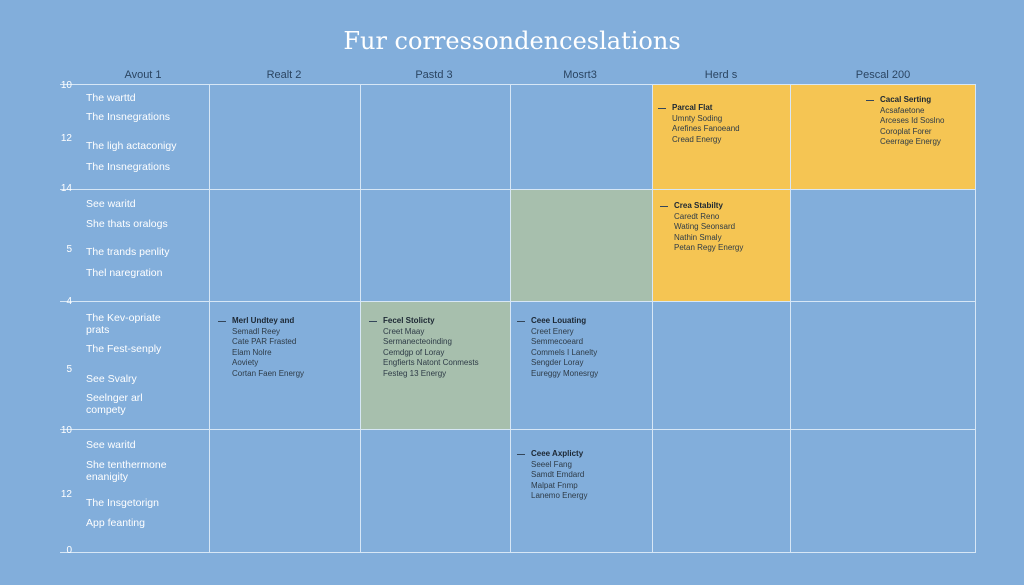  Describe the element at coordinates (415, 373) in the screenshot. I see `card-line: Festeg 13 Energy` at that location.